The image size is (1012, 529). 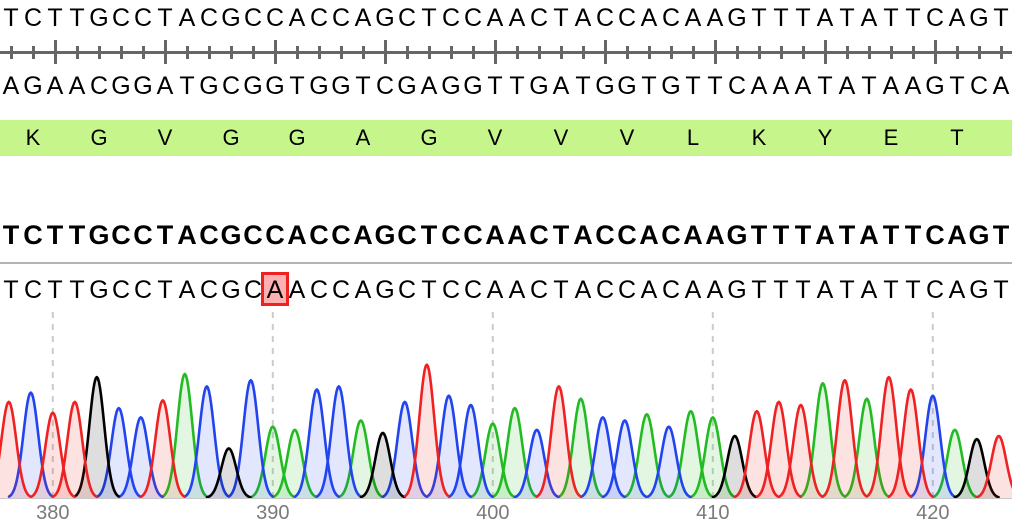 I want to click on ruler-axis-line, so click(x=506, y=52).